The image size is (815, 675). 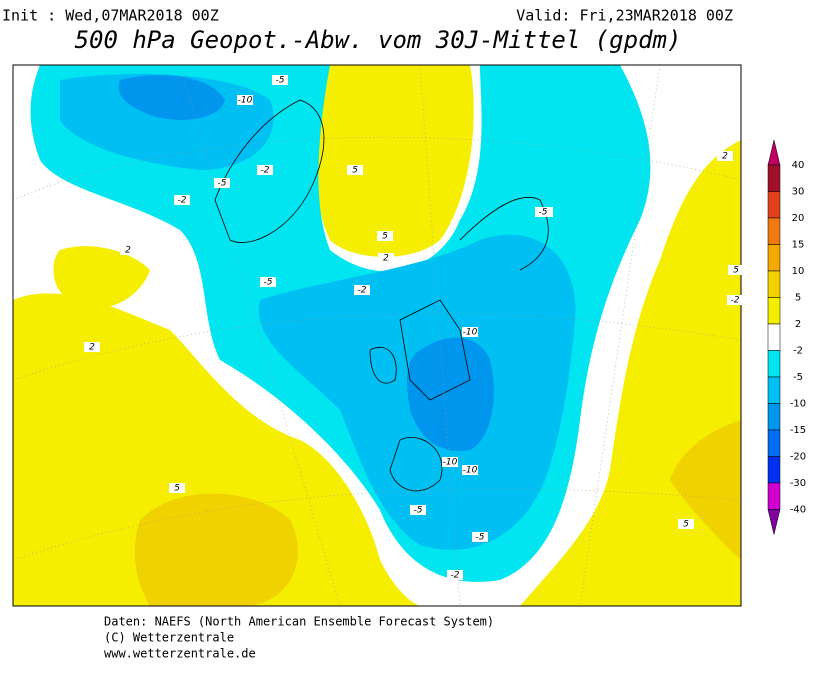 I want to click on colorbar-label: -30, so click(x=798, y=483).